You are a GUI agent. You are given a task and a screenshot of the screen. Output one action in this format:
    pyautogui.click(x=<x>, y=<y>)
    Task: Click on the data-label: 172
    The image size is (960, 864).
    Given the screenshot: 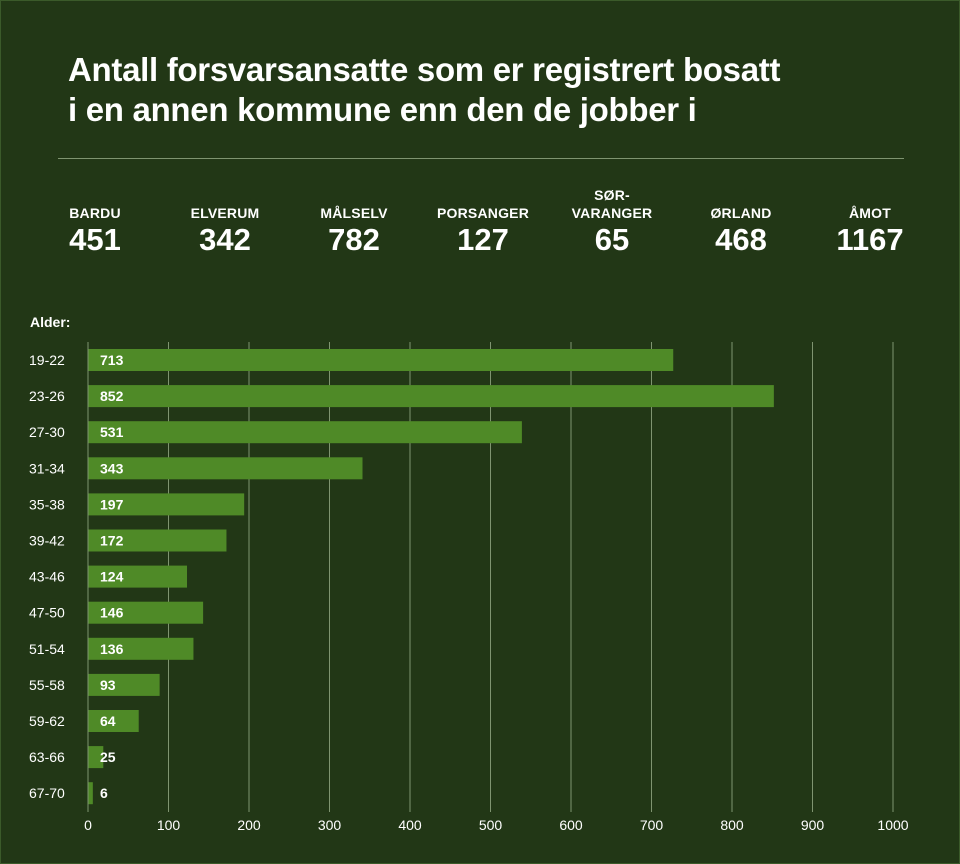 What is the action you would take?
    pyautogui.click(x=112, y=541)
    